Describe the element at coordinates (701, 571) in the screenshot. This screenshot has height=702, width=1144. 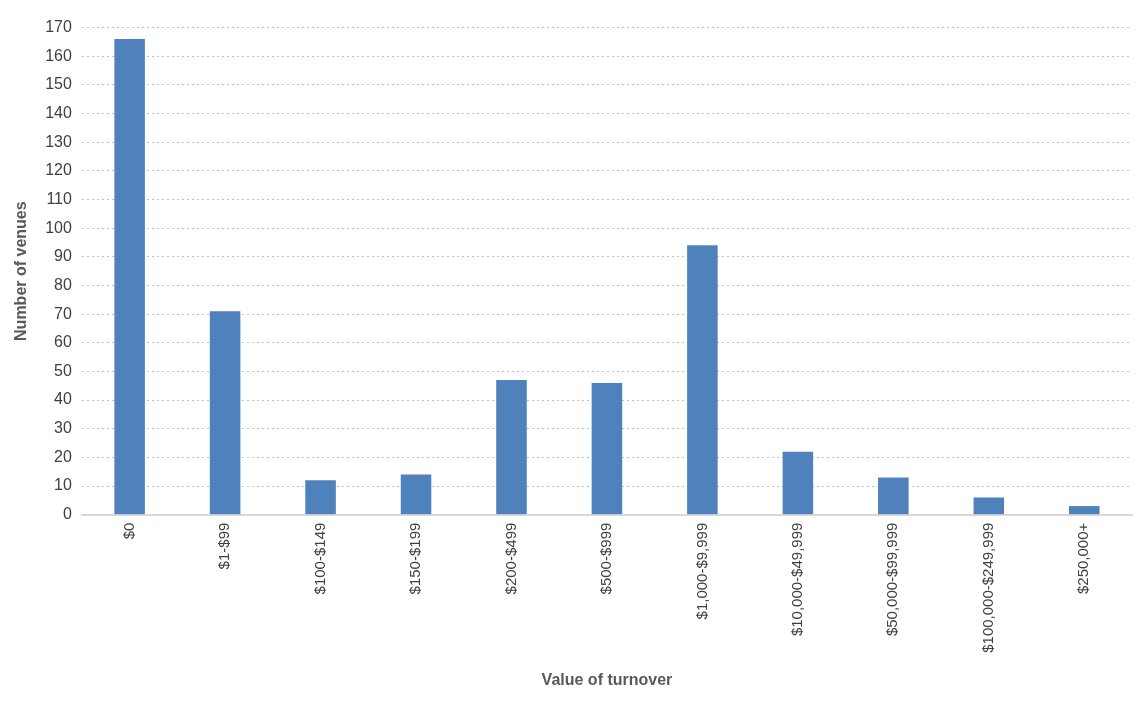
I see `x-tick-label: $1,000-$9,999` at that location.